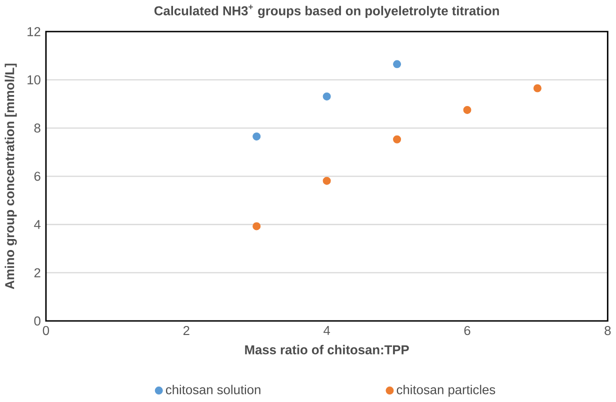 The height and width of the screenshot is (402, 616). Describe the element at coordinates (46, 331) in the screenshot. I see `x-tick-label: 0` at that location.